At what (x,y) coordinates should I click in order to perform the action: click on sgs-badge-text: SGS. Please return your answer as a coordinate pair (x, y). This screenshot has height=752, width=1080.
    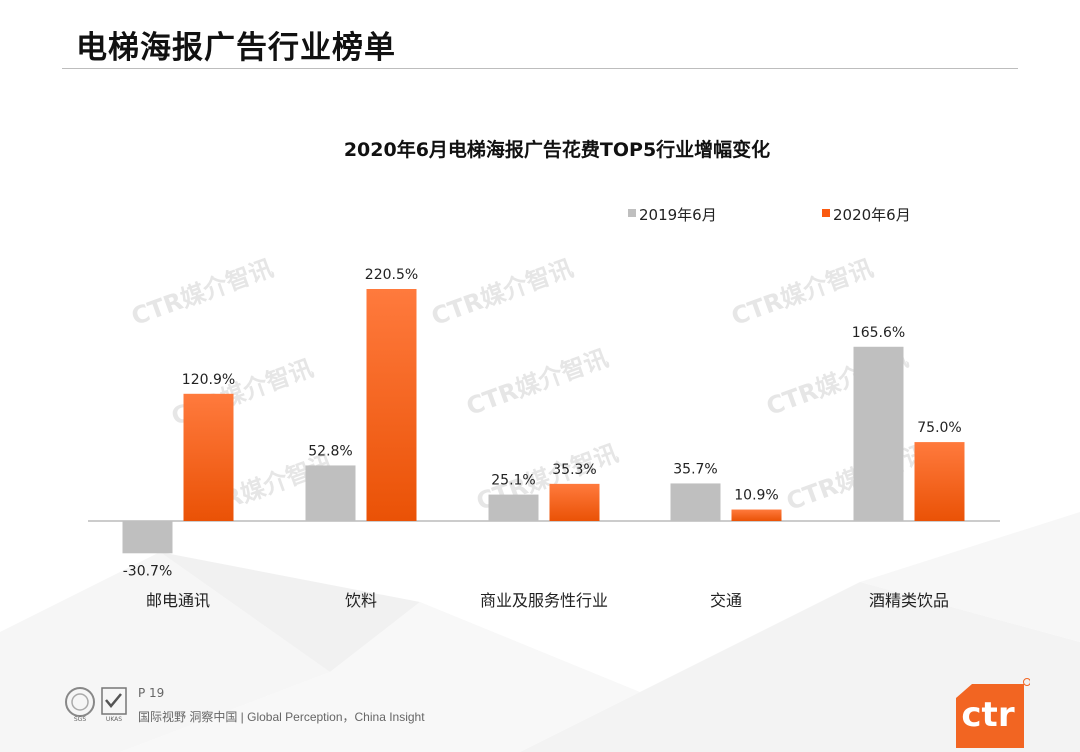
    Looking at the image, I should click on (80, 719).